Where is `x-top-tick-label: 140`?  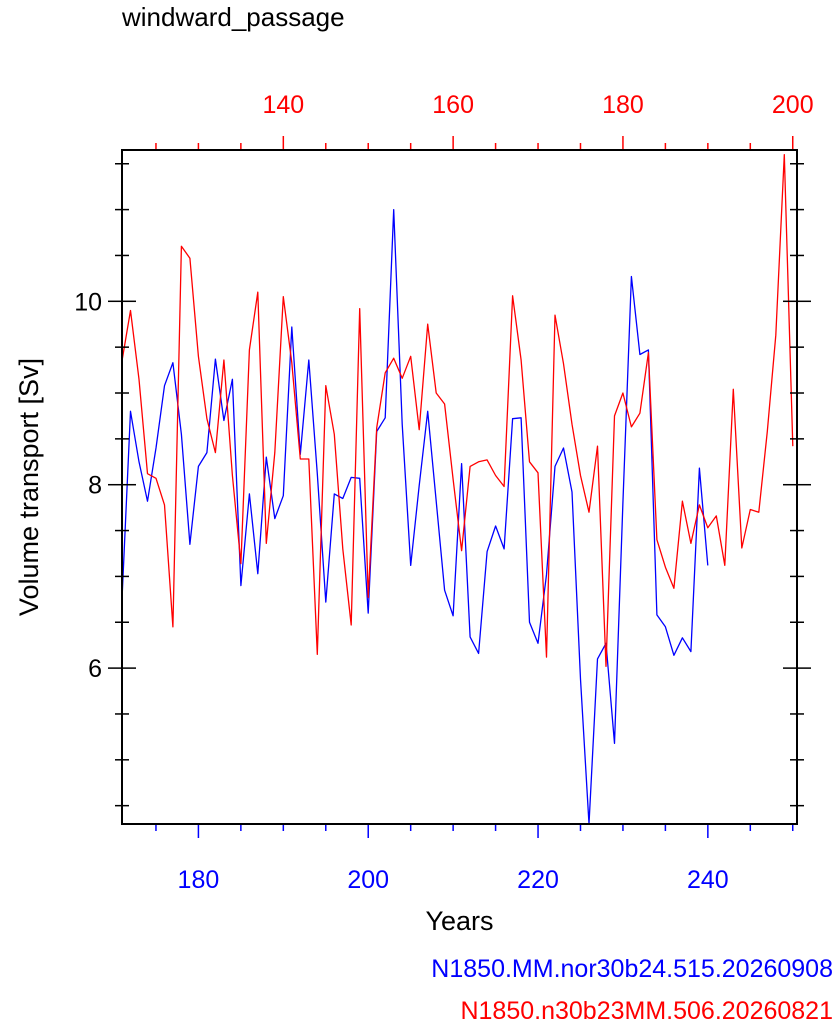 x-top-tick-label: 140 is located at coordinates (283, 105).